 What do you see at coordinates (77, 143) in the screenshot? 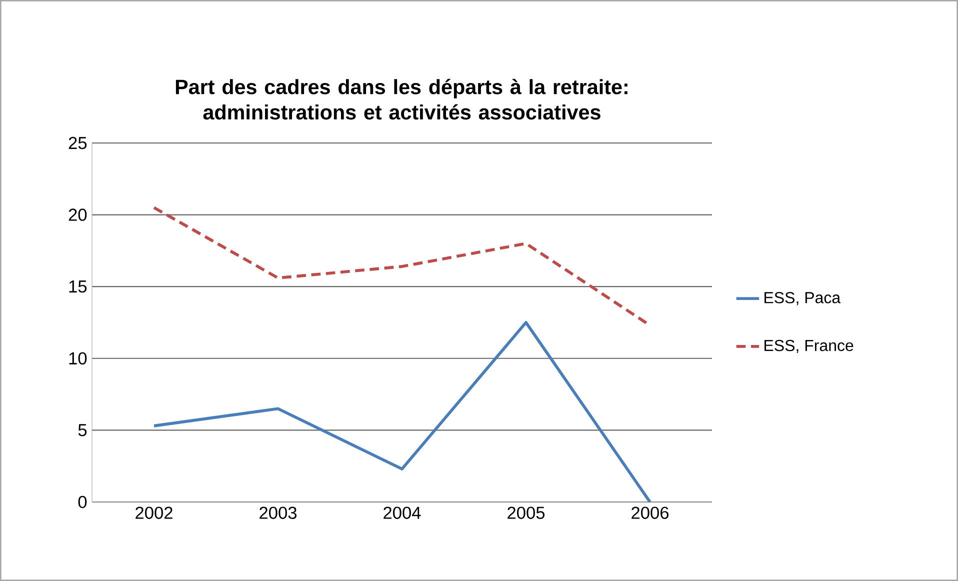
I see `y-tick-label: 25` at bounding box center [77, 143].